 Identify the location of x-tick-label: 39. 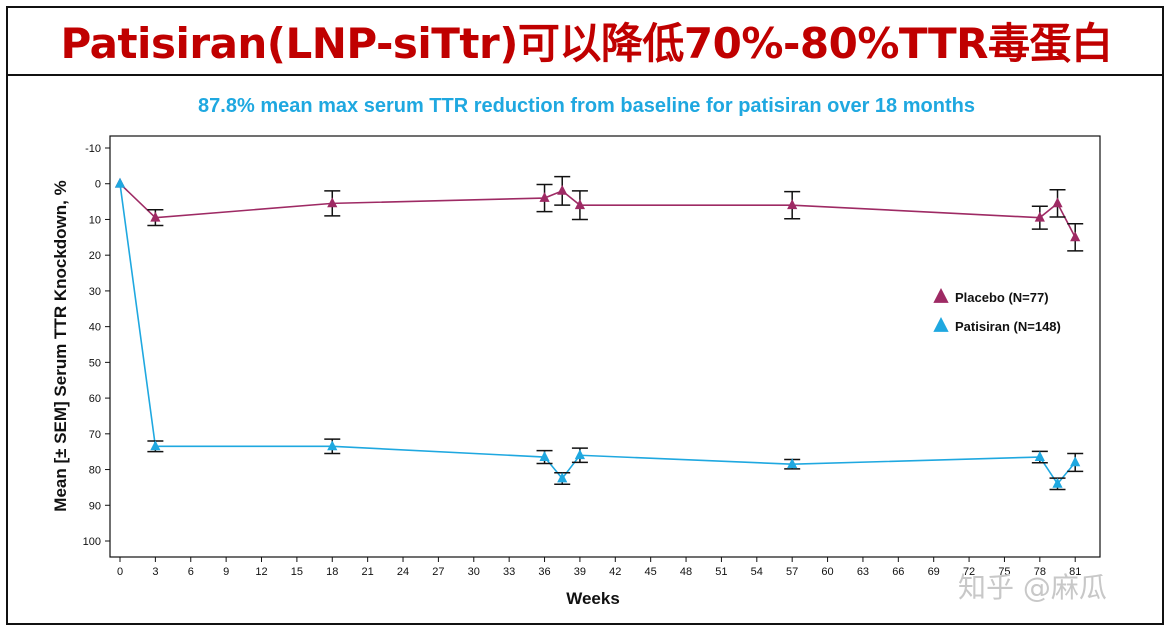
(580, 572).